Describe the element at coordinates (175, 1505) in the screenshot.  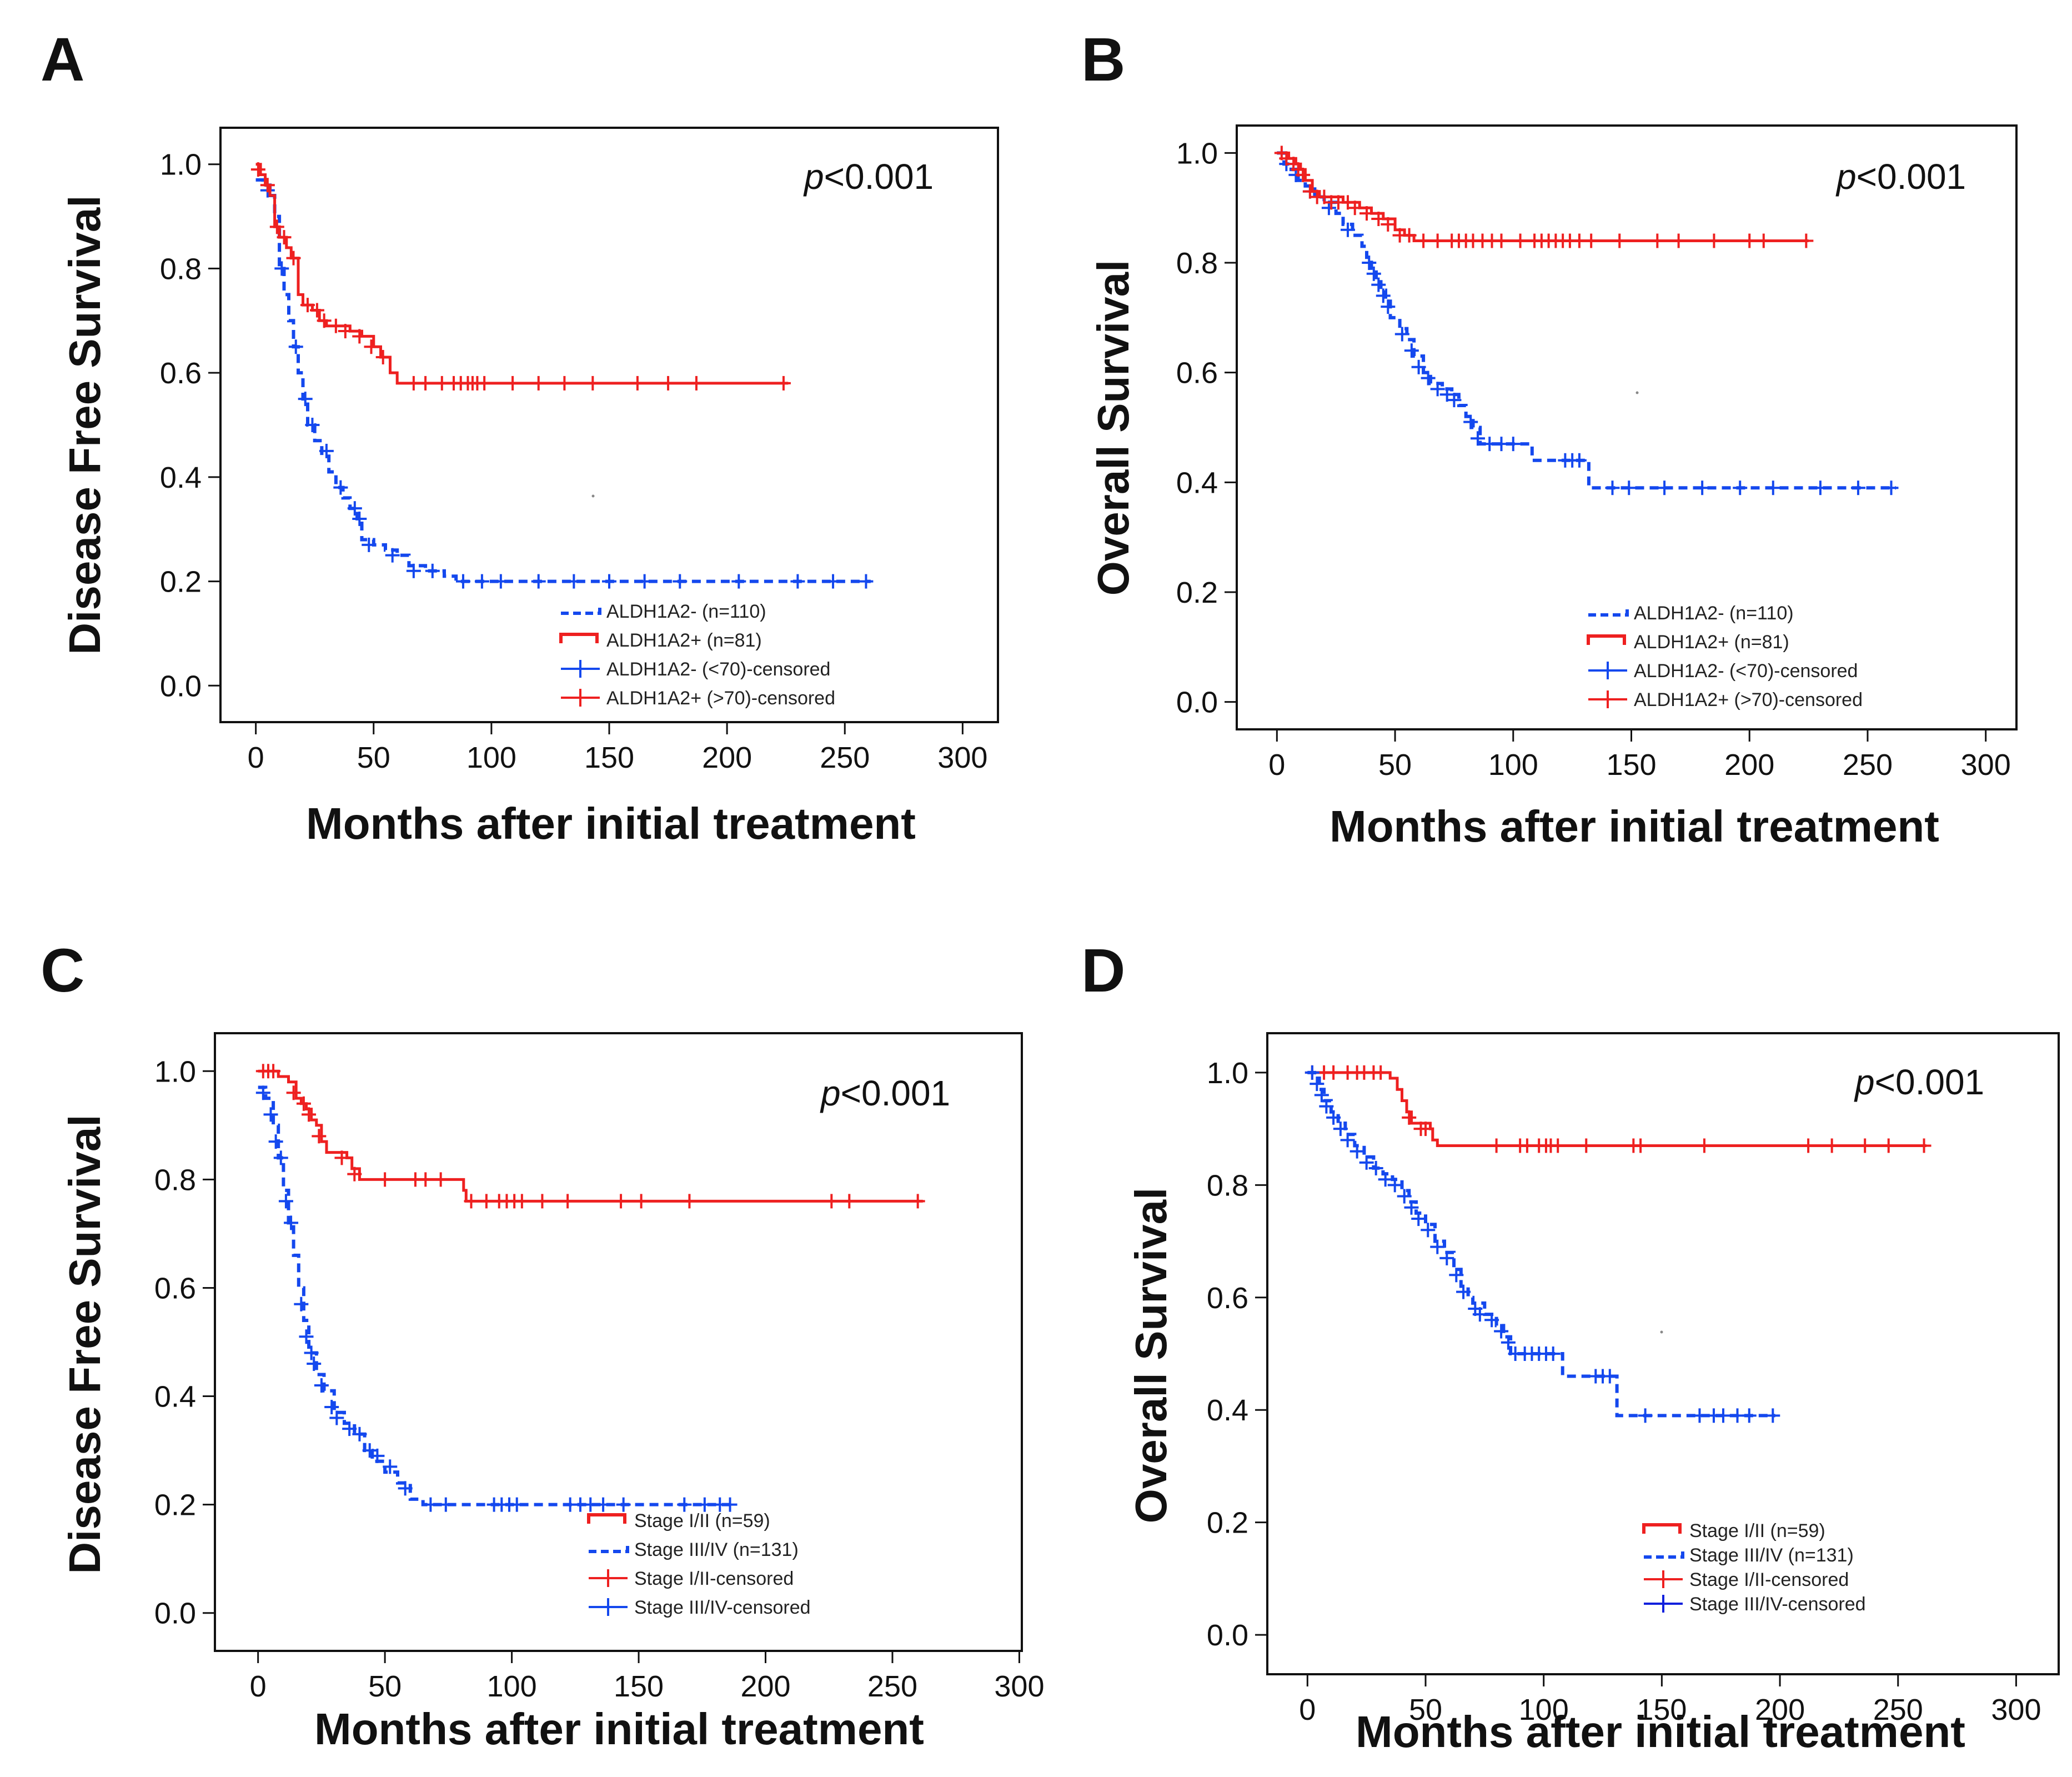
I see `y-tick-label: 0.2` at that location.